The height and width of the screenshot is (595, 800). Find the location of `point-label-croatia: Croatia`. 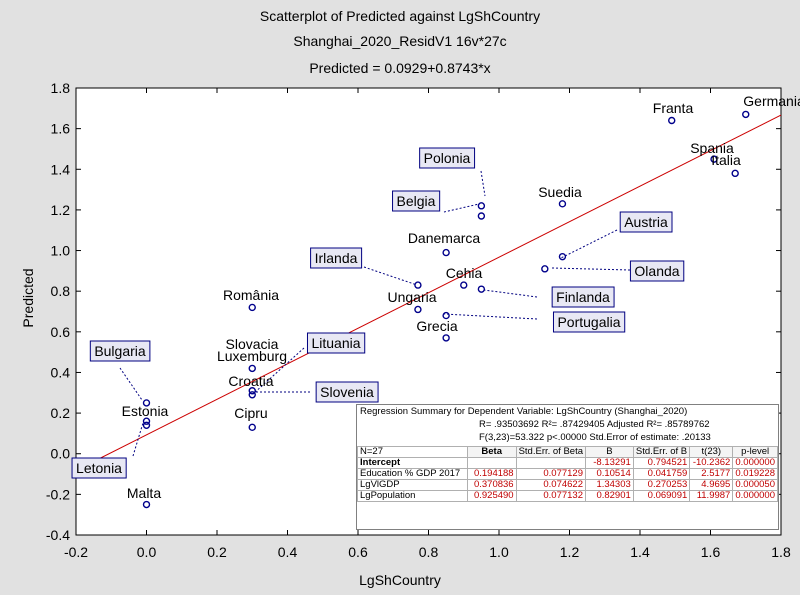

point-label-croatia: Croatia is located at coordinates (250, 381).